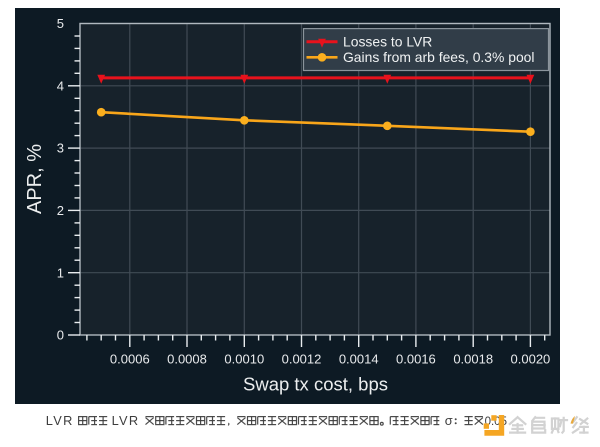 This screenshot has height=447, width=600. I want to click on svg-text: 0.0020, so click(531, 359).